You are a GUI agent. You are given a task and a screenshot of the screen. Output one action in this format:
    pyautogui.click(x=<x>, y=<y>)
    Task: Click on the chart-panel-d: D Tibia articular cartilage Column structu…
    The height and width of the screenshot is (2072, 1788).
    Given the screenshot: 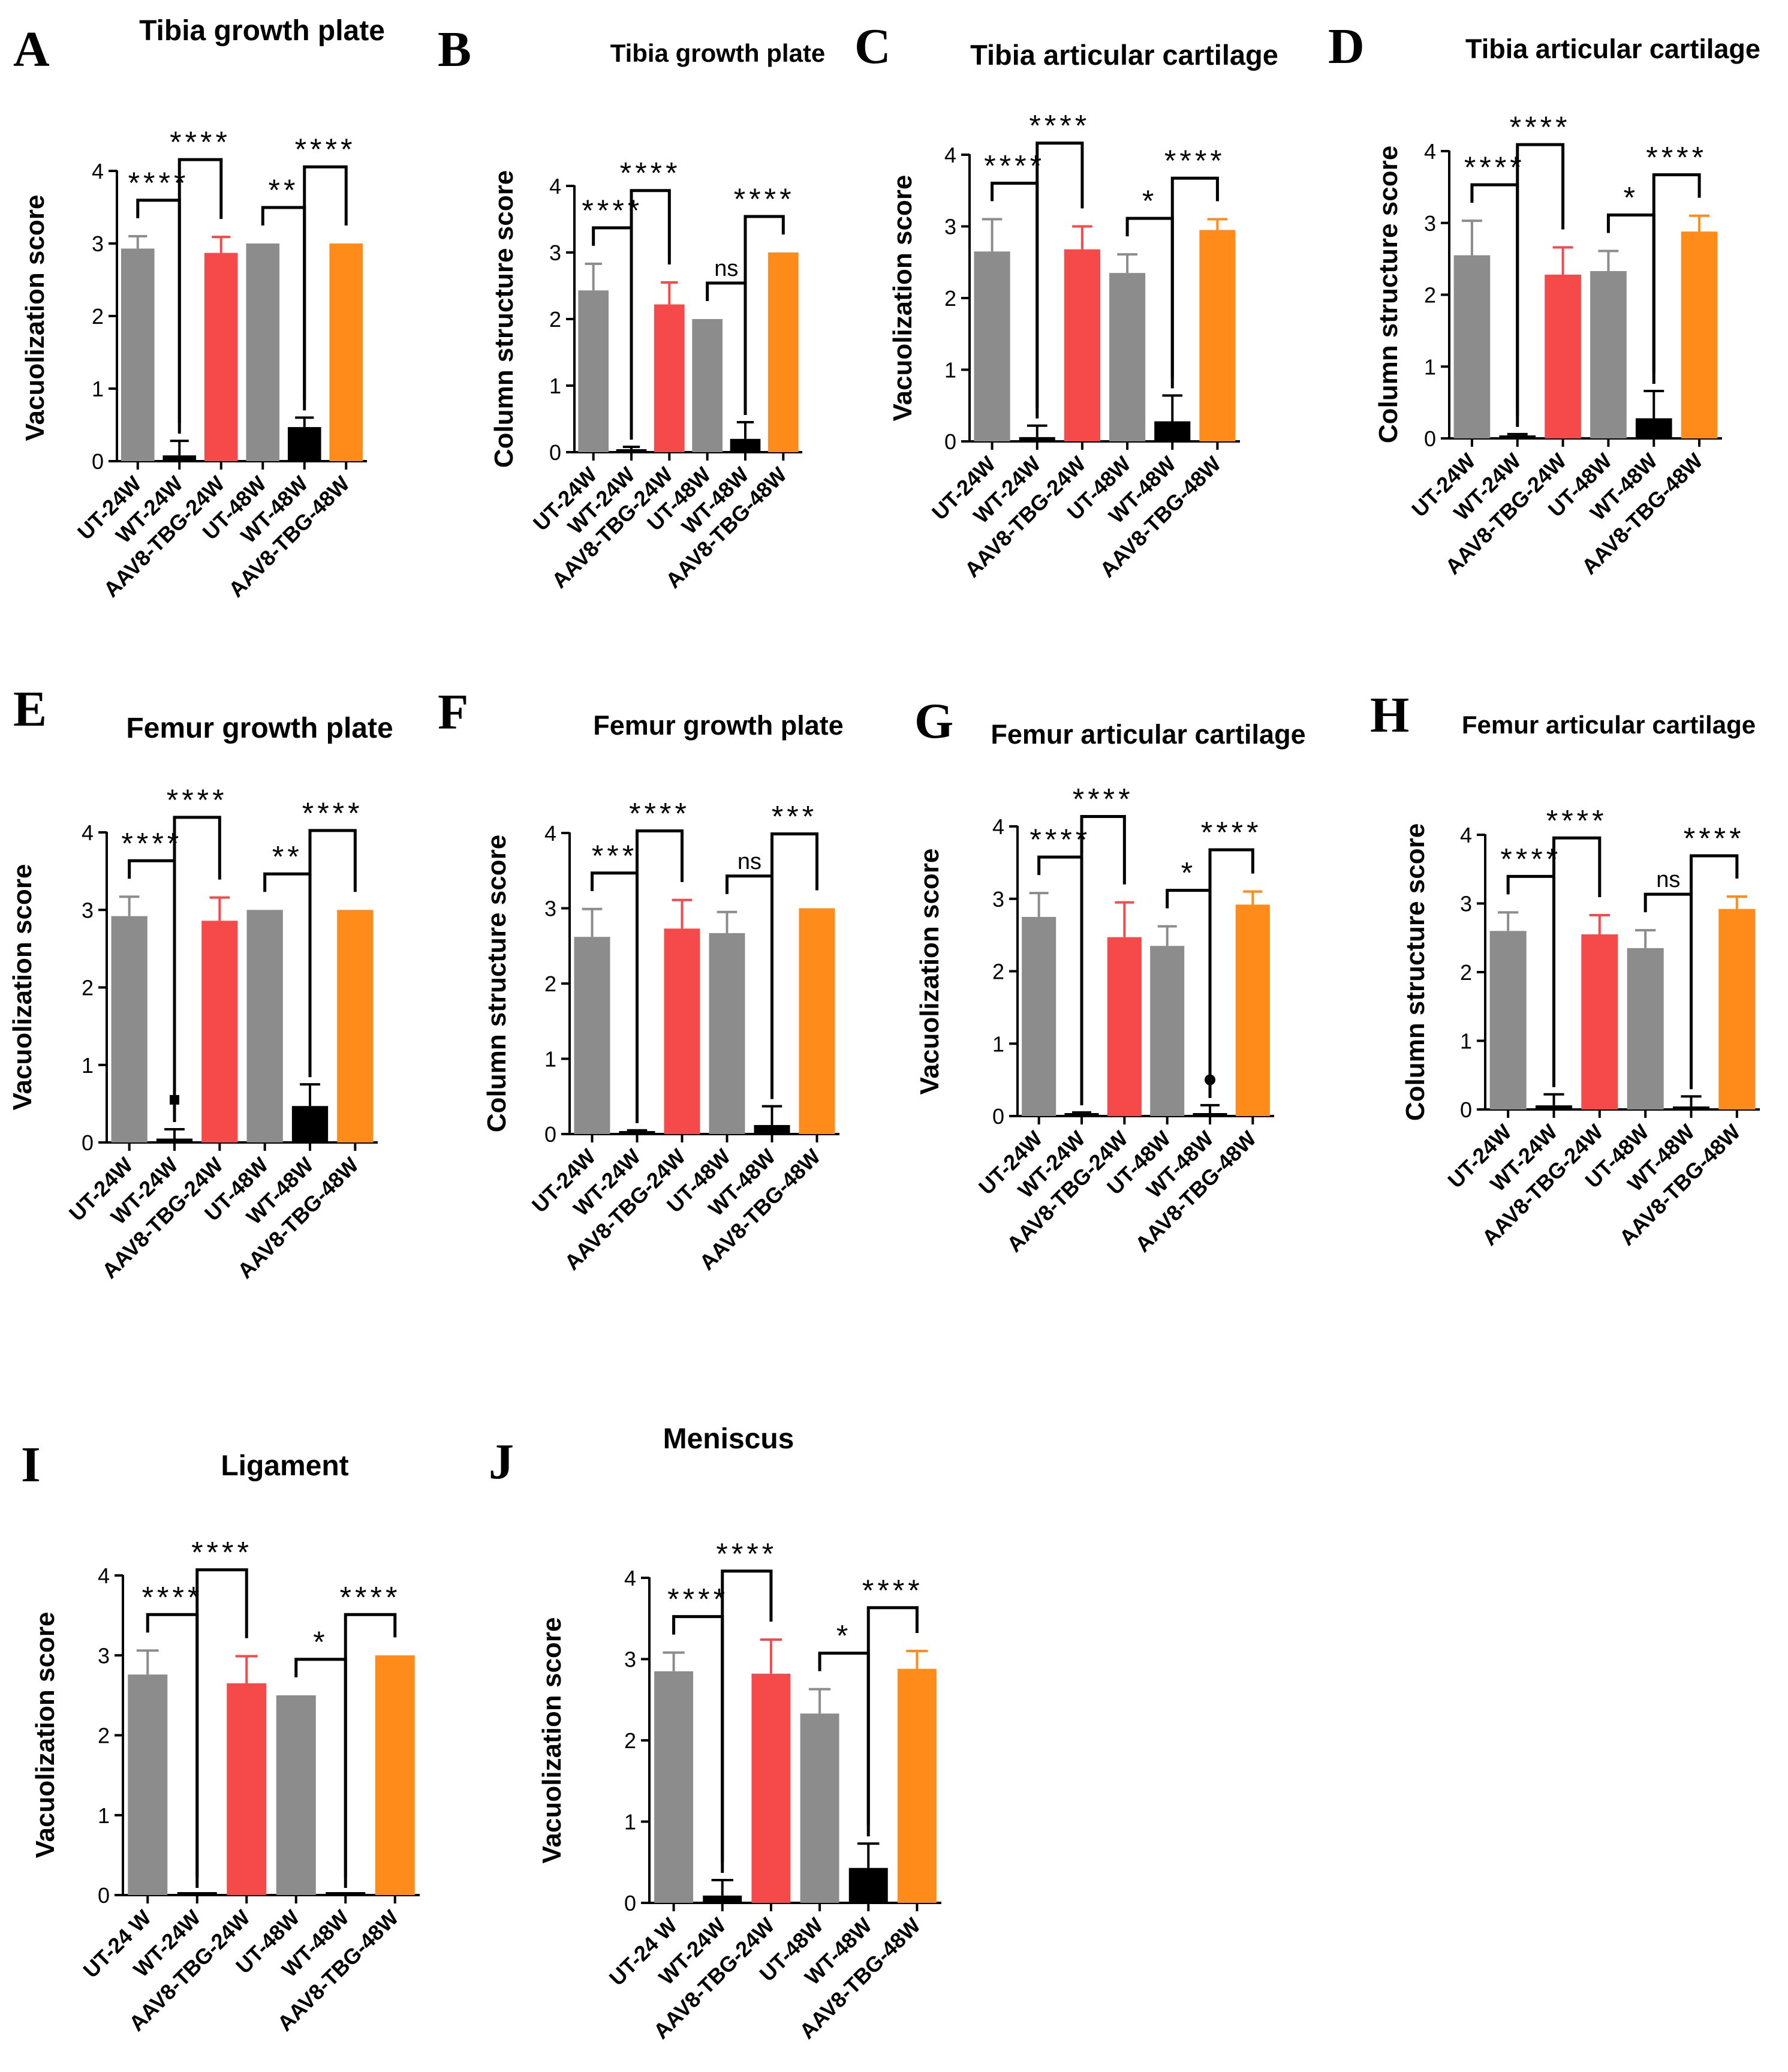 What is the action you would take?
    pyautogui.click(x=1544, y=299)
    